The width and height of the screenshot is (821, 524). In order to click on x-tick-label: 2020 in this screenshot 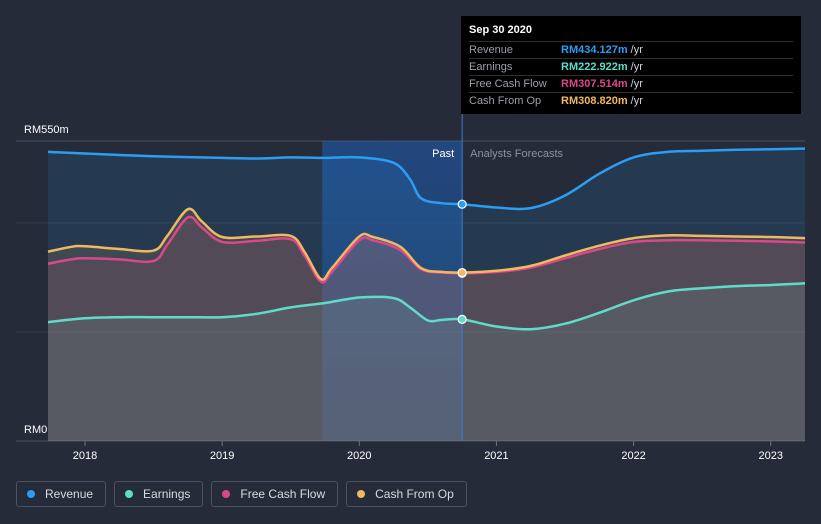, I will do `click(359, 456)`.